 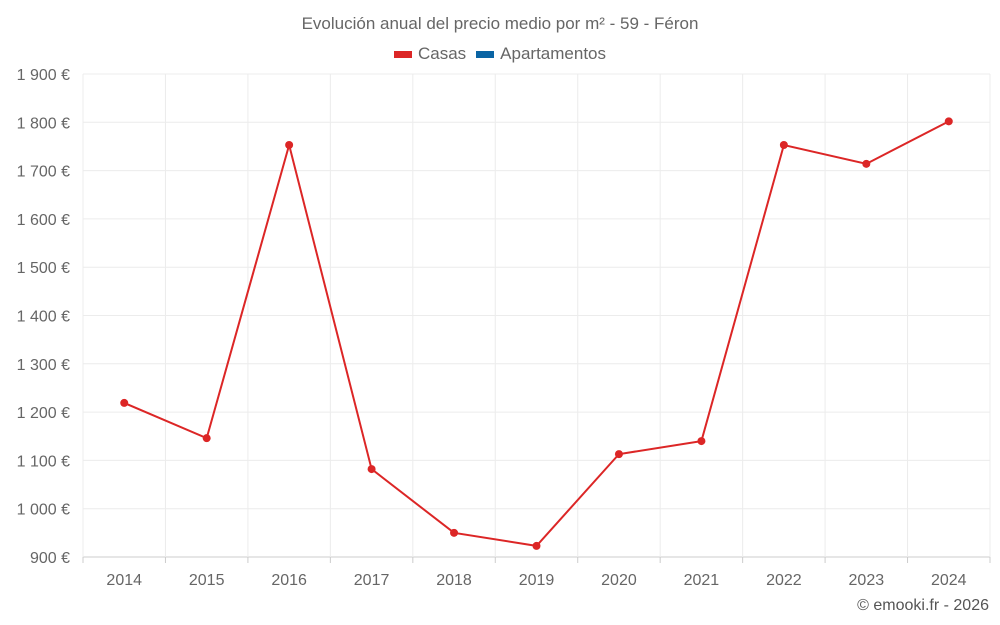 I want to click on y-tick-label: 1 900 €, so click(x=43, y=75).